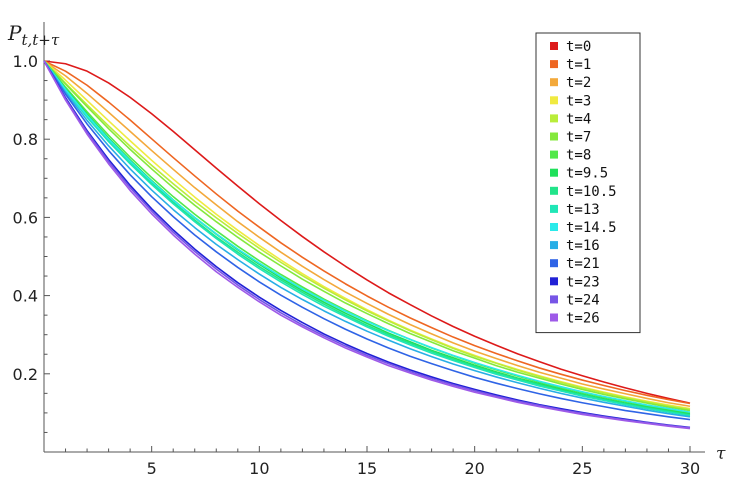 The image size is (740, 487). I want to click on x-tick-label: 5, so click(152, 468).